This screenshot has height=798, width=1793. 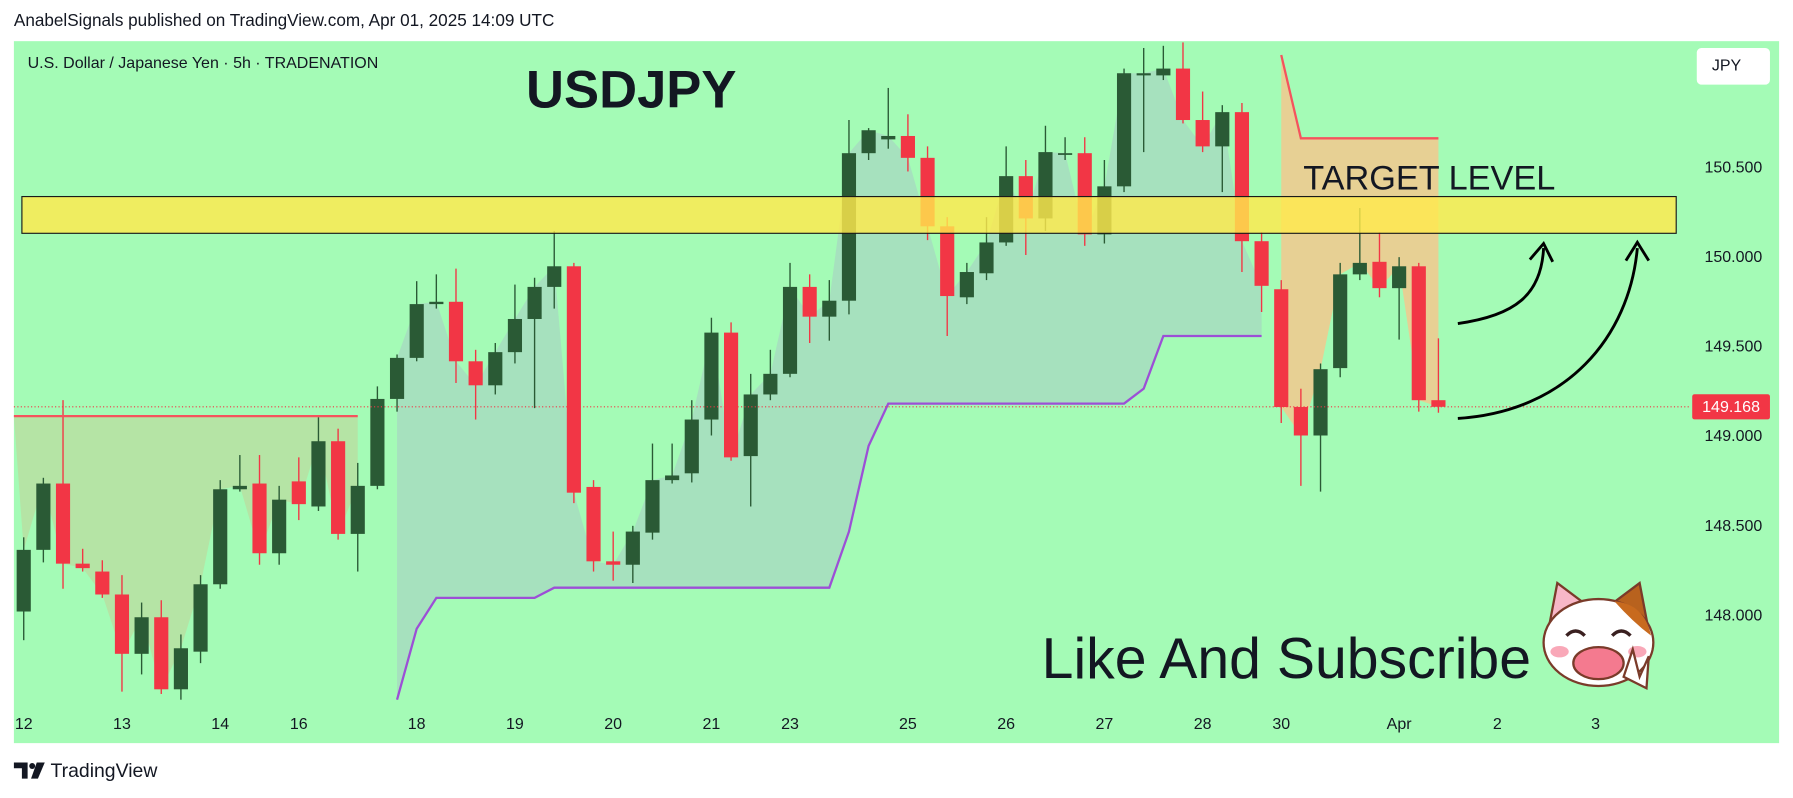 What do you see at coordinates (1733, 615) in the screenshot?
I see `y-tick-label: 148.000` at bounding box center [1733, 615].